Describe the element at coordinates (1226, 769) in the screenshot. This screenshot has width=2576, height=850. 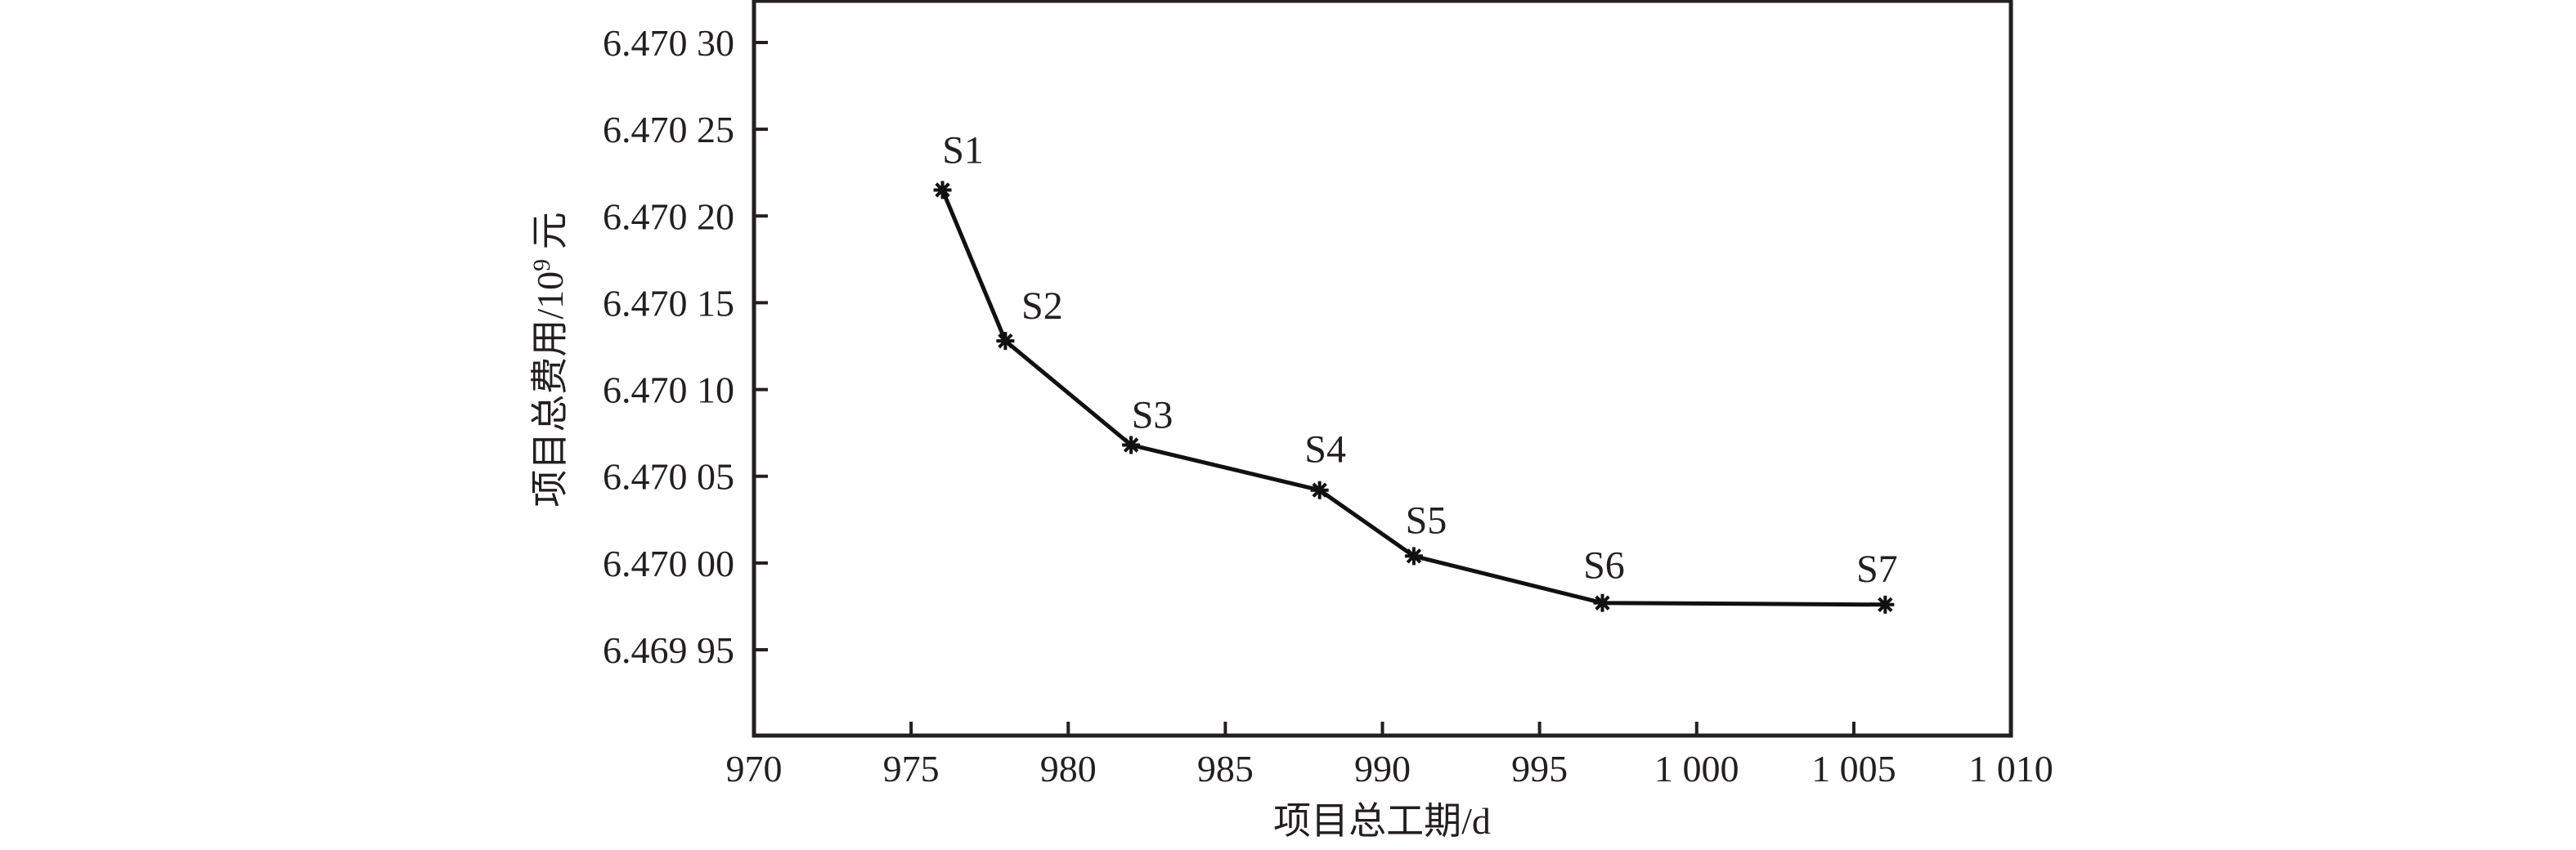
I see `x-tick-label: 985` at that location.